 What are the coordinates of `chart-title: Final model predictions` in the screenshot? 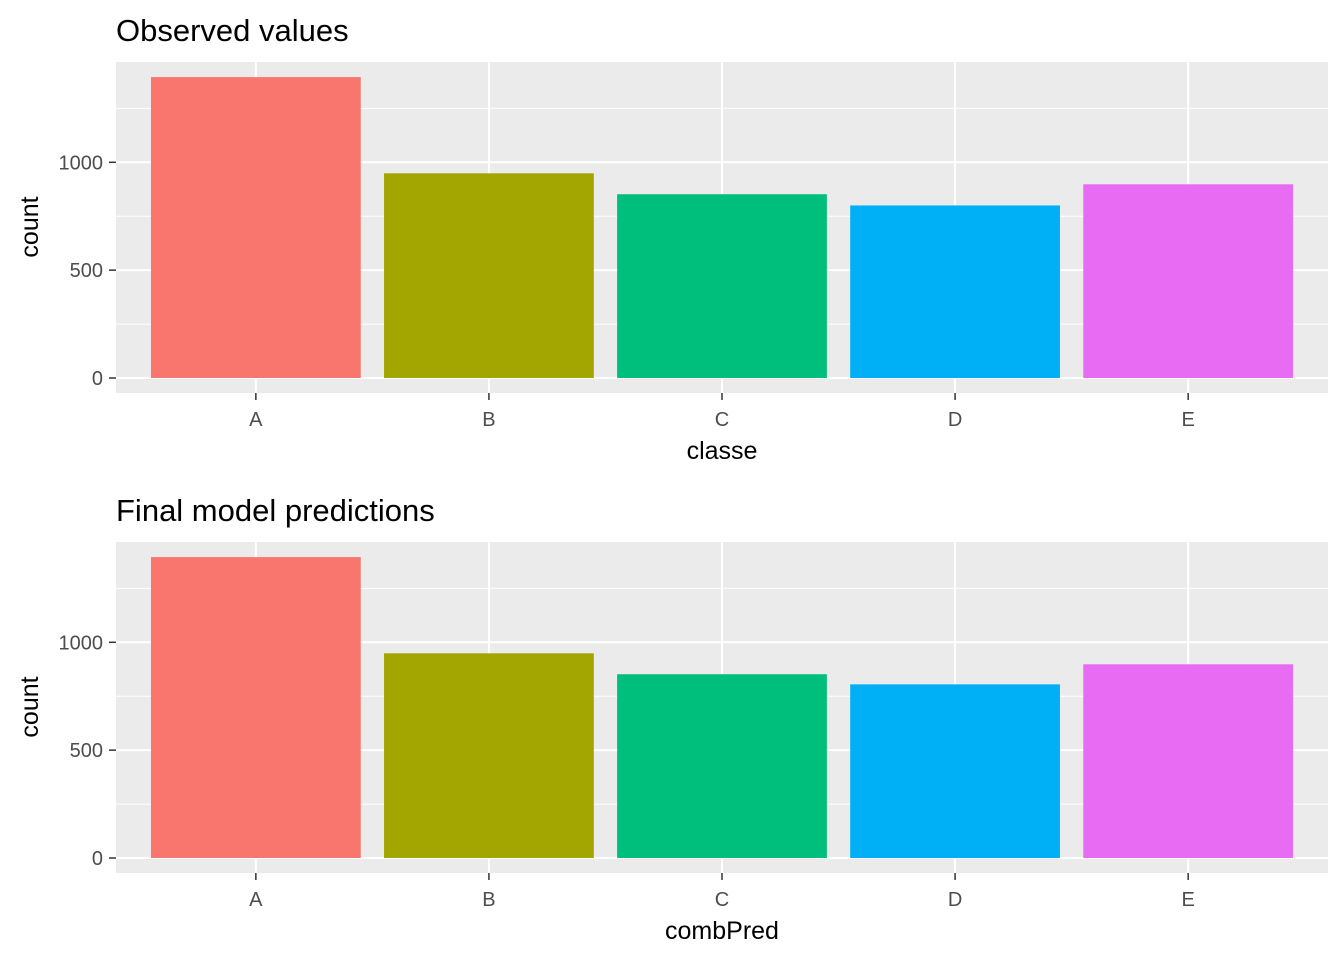 It's located at (275, 510).